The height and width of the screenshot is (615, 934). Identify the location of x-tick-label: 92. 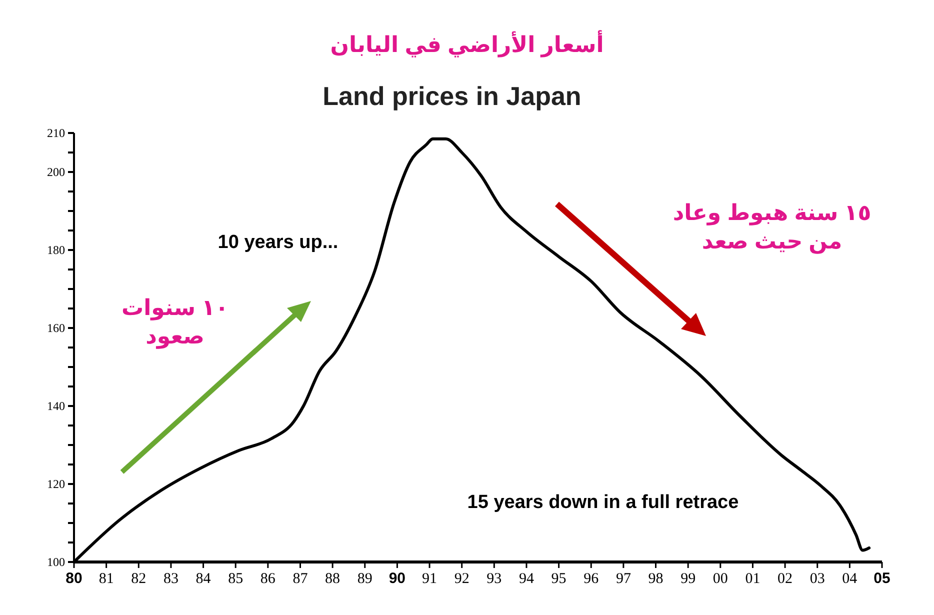
(462, 579).